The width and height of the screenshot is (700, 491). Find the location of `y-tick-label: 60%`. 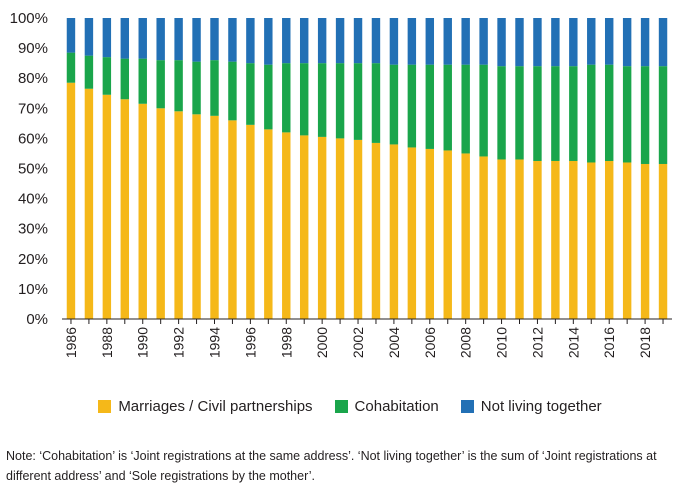

y-tick-label: 60% is located at coordinates (33, 138).